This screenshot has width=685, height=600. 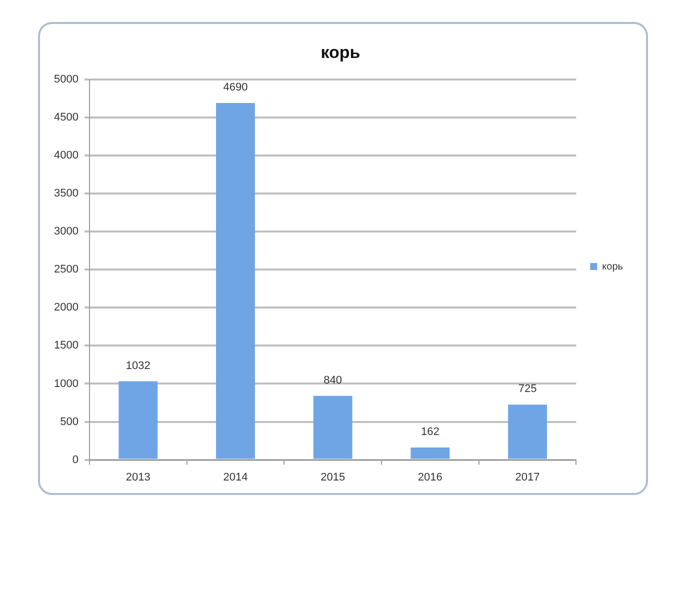 I want to click on x-tick-label: 2013, so click(x=138, y=477).